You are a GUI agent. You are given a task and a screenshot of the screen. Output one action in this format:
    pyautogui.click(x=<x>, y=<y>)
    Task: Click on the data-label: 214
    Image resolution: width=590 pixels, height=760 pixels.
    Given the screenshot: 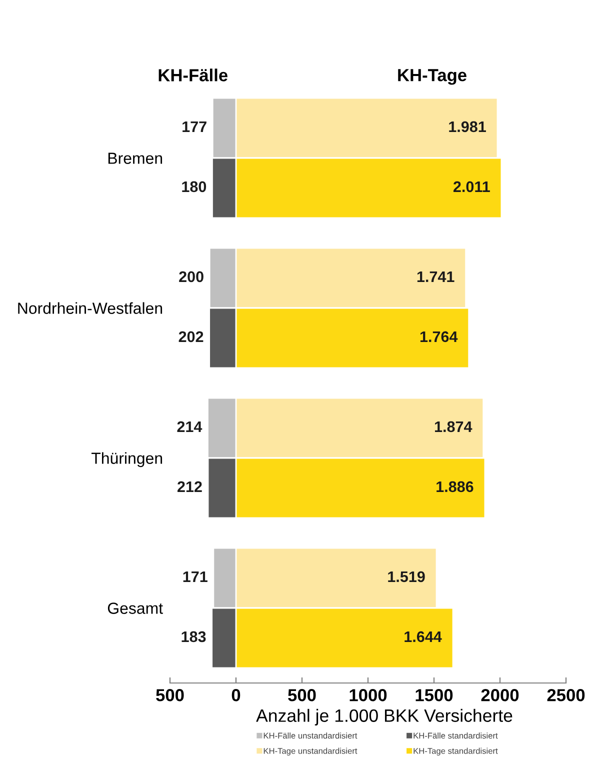 What is the action you would take?
    pyautogui.click(x=189, y=426)
    